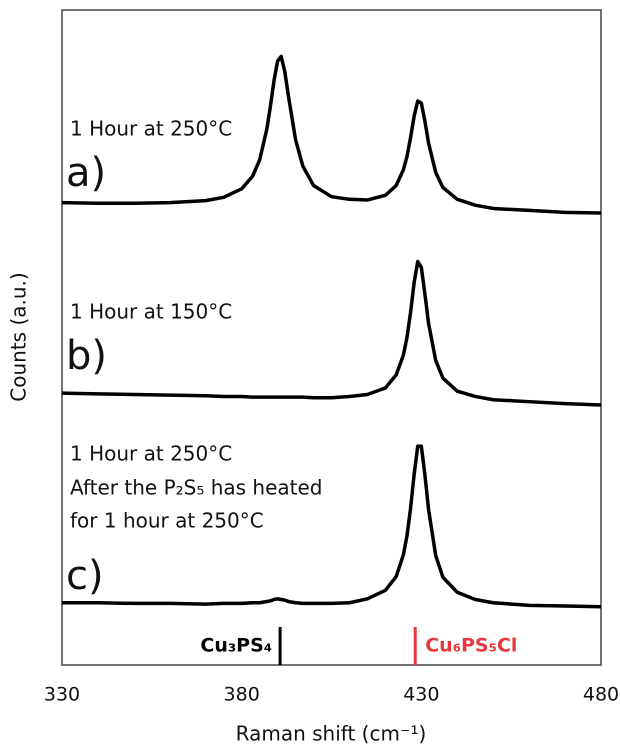 This screenshot has height=751, width=620. Describe the element at coordinates (331, 734) in the screenshot. I see `x-axis-title: Raman shift (cm⁻¹)` at that location.